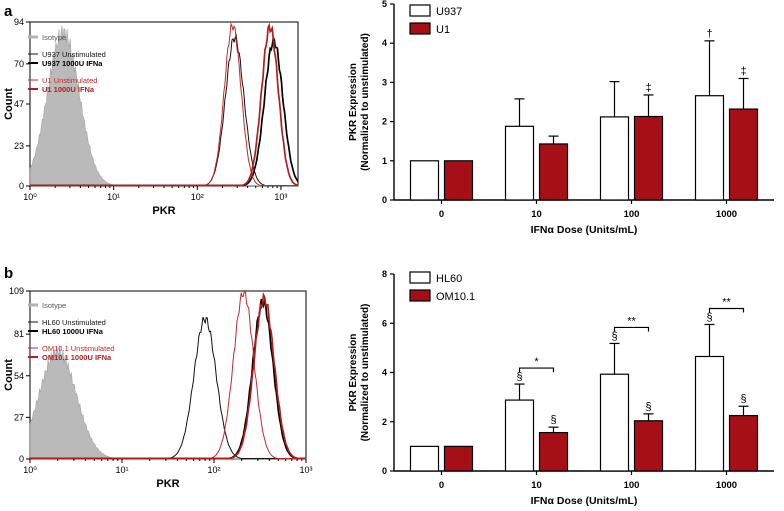  I want to click on y-tick-label: 94, so click(19, 22).